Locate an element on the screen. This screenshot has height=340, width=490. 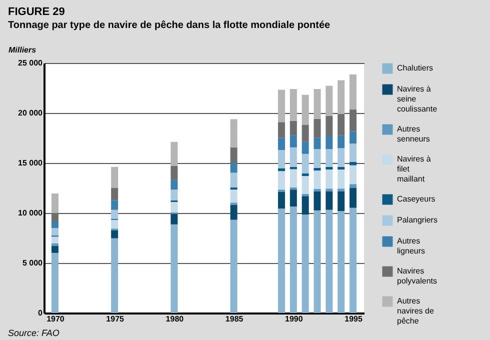
chart-subtitle: Tonnage par type de navire de pêche dans la flotte mondiale pontée is located at coordinates (169, 25).